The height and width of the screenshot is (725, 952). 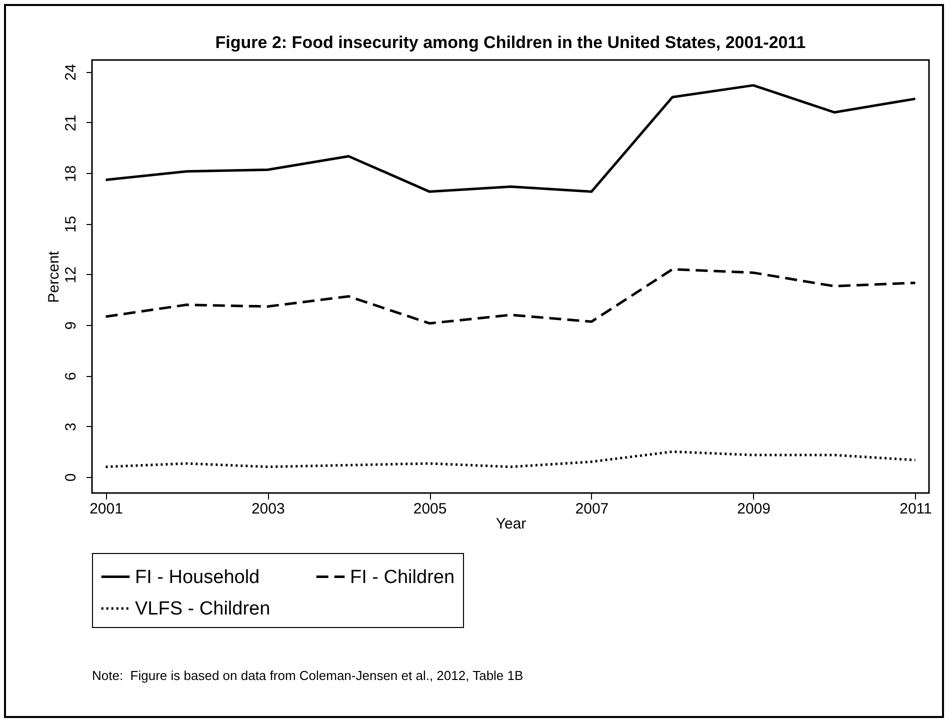 I want to click on y-tick-label: 21, so click(x=71, y=123).